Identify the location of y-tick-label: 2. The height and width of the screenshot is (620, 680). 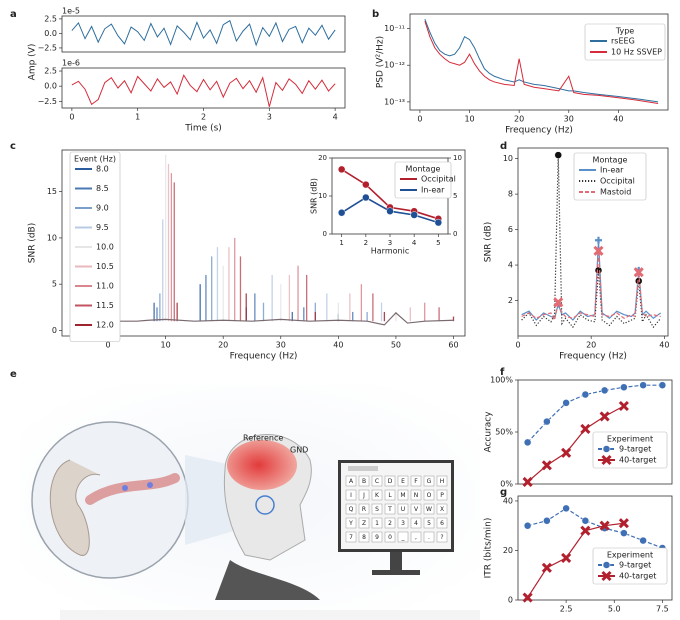
(510, 300).